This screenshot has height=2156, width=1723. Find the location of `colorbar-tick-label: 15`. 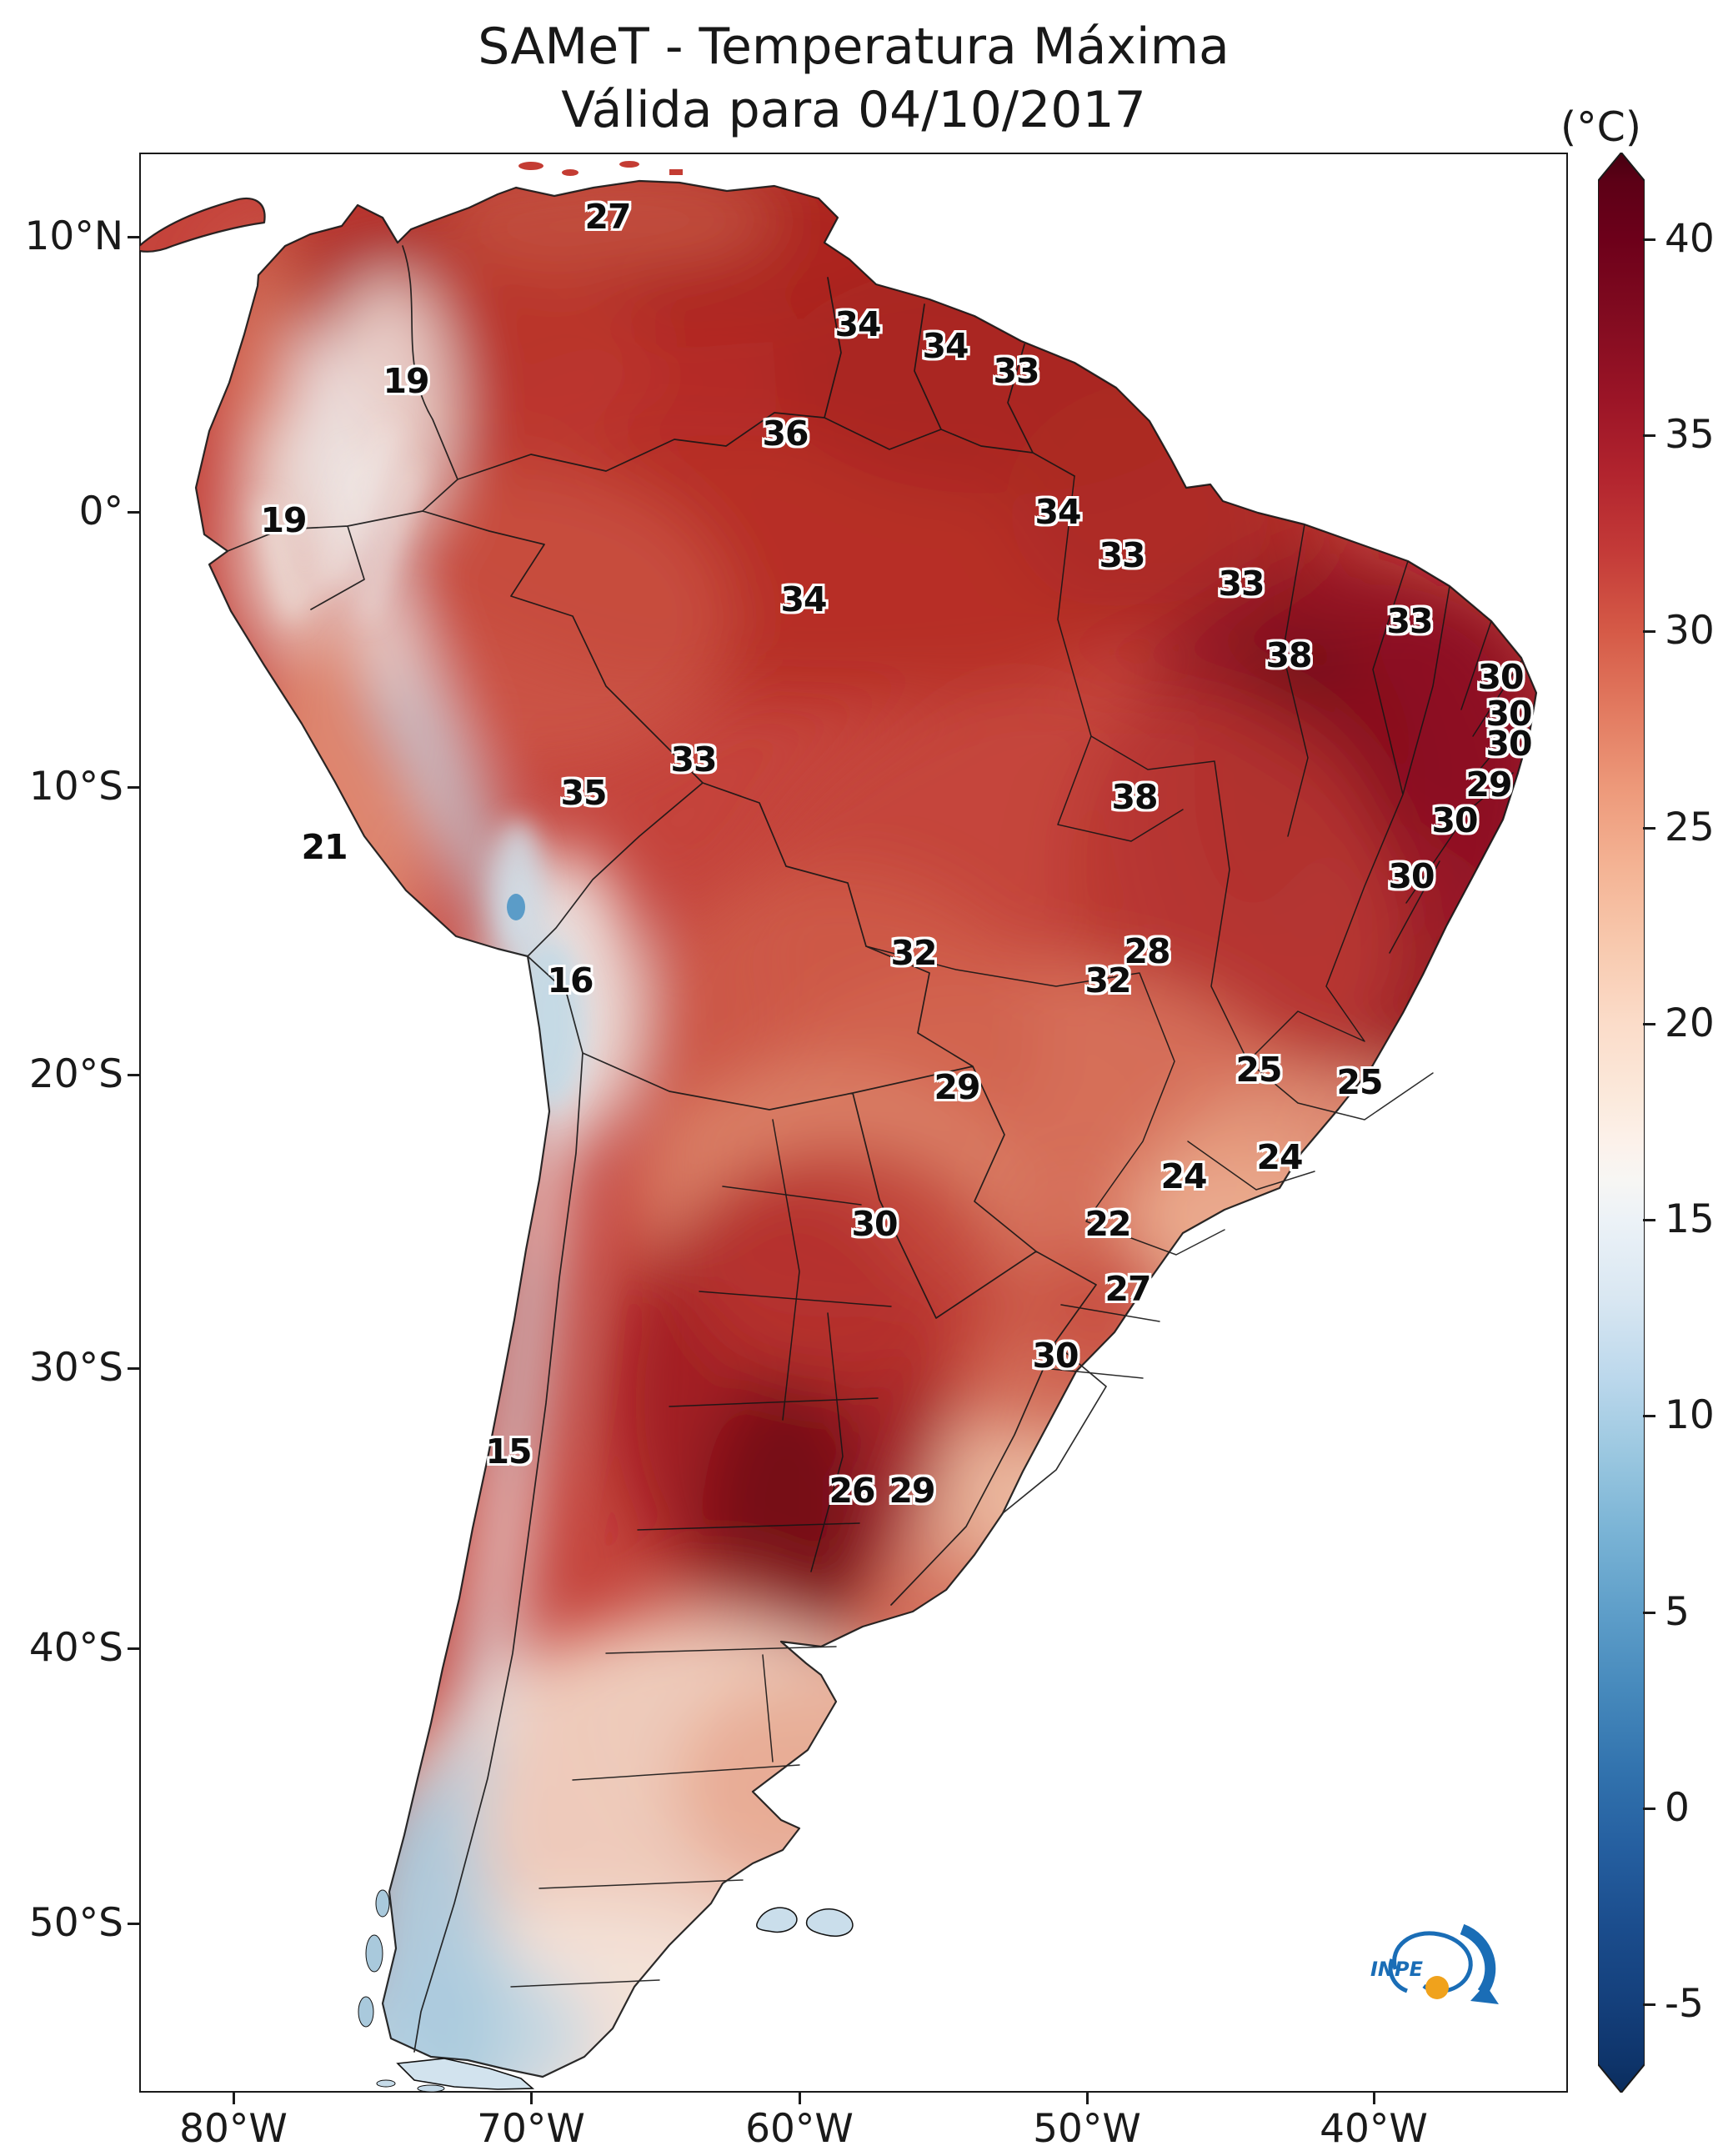

colorbar-tick-label: 15 is located at coordinates (1690, 1219).